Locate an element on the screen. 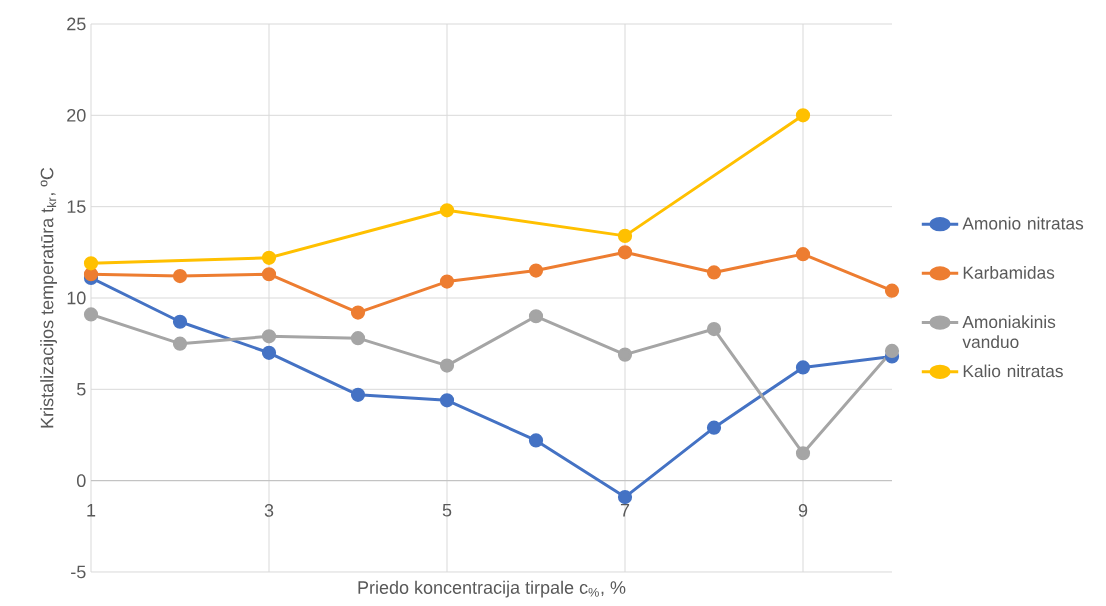  legend-label: Kalio nitratas is located at coordinates (1013, 371).